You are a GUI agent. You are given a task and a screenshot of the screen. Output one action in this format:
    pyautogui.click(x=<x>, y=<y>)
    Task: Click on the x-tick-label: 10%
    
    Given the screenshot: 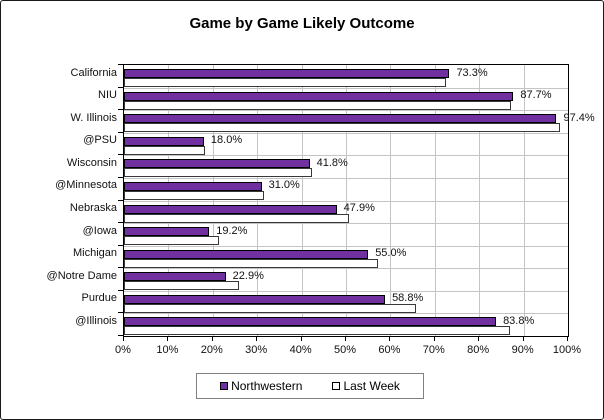 What is the action you would take?
    pyautogui.click(x=167, y=350)
    